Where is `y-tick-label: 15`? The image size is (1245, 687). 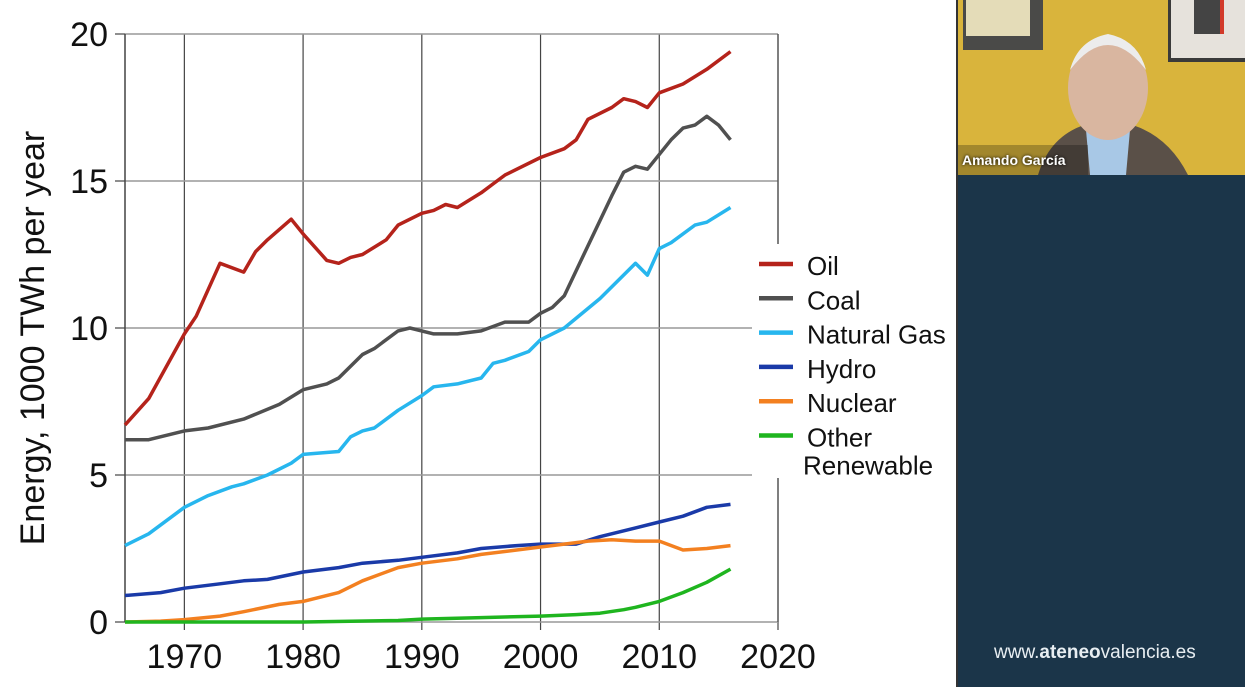 y-tick-label: 15 is located at coordinates (89, 182).